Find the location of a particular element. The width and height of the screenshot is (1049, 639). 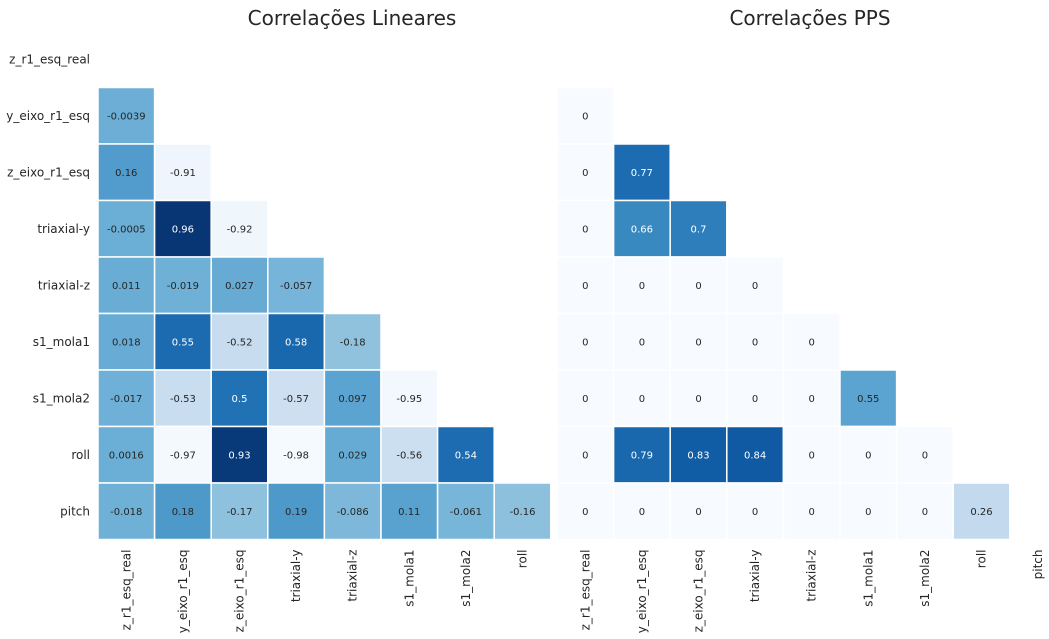

linear-cell-value-r6-c4: 0.097 is located at coordinates (352, 399).